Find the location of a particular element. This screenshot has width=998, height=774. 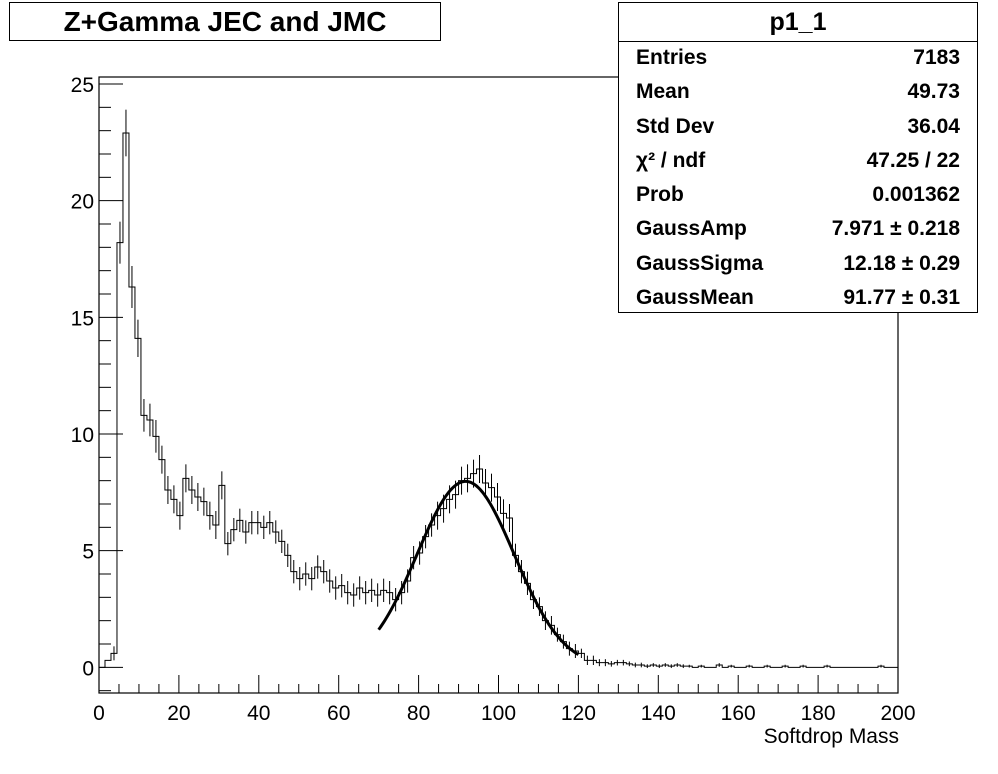

stats-value: 49.73 is located at coordinates (933, 92).